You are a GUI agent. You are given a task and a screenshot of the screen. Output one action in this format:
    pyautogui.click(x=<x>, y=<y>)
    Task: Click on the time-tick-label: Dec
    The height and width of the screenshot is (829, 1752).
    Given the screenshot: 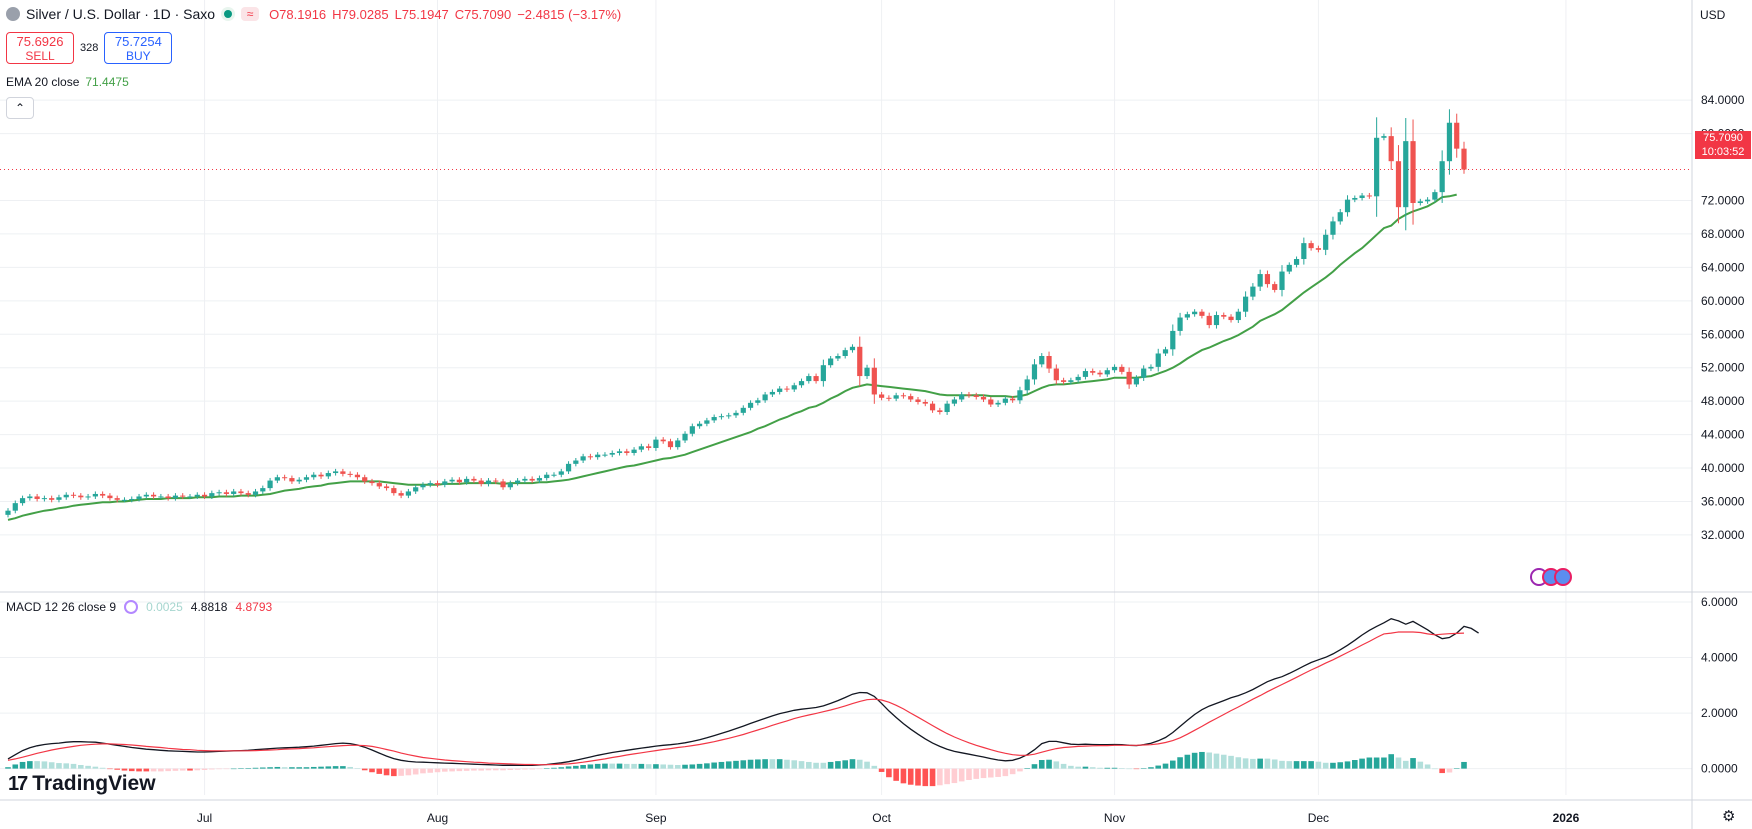 What is the action you would take?
    pyautogui.click(x=1318, y=818)
    